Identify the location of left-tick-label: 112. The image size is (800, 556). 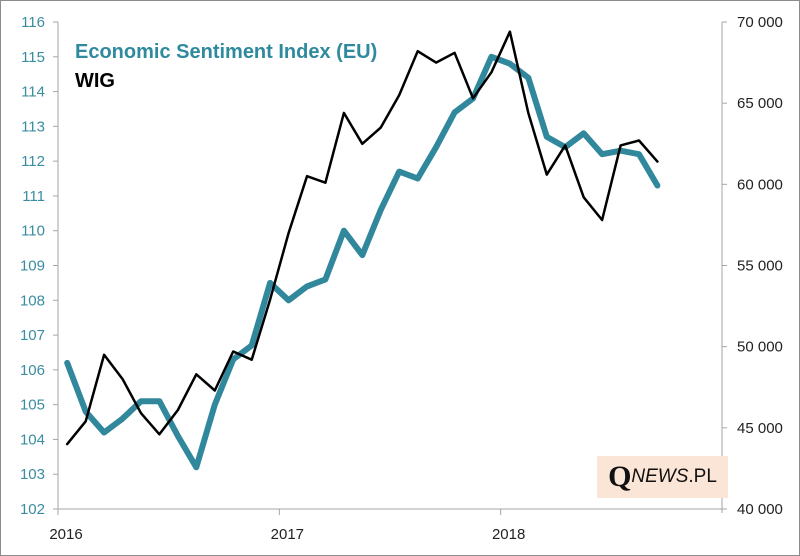
(33, 161).